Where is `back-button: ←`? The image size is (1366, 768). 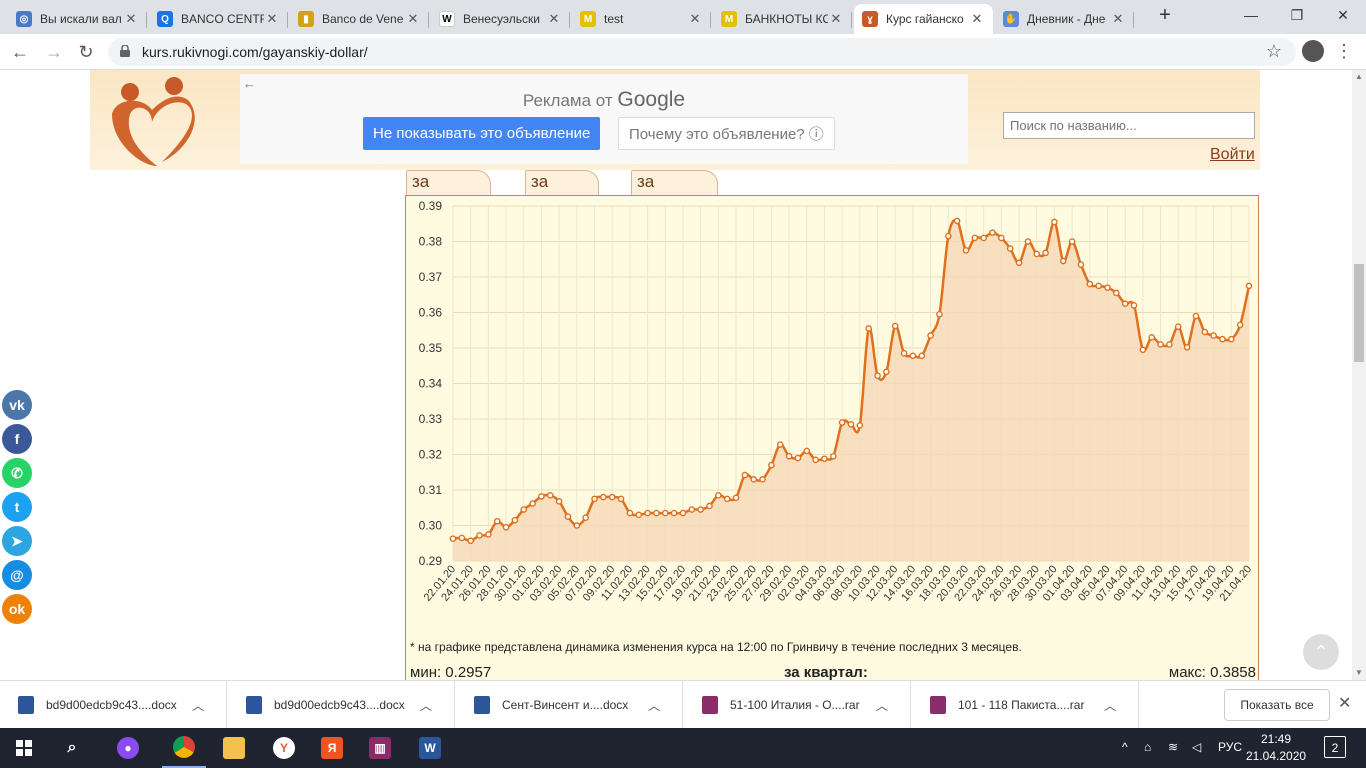
back-button: ← is located at coordinates (20, 52).